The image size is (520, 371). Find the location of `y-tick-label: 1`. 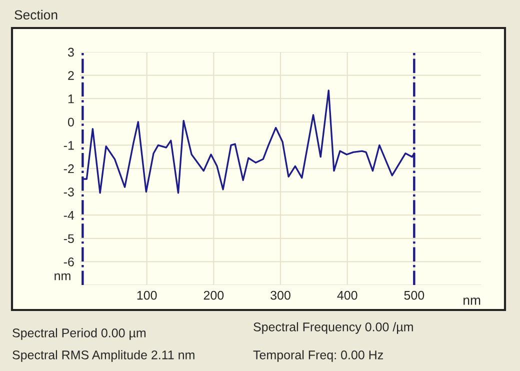

y-tick-label: 1 is located at coordinates (71, 99).